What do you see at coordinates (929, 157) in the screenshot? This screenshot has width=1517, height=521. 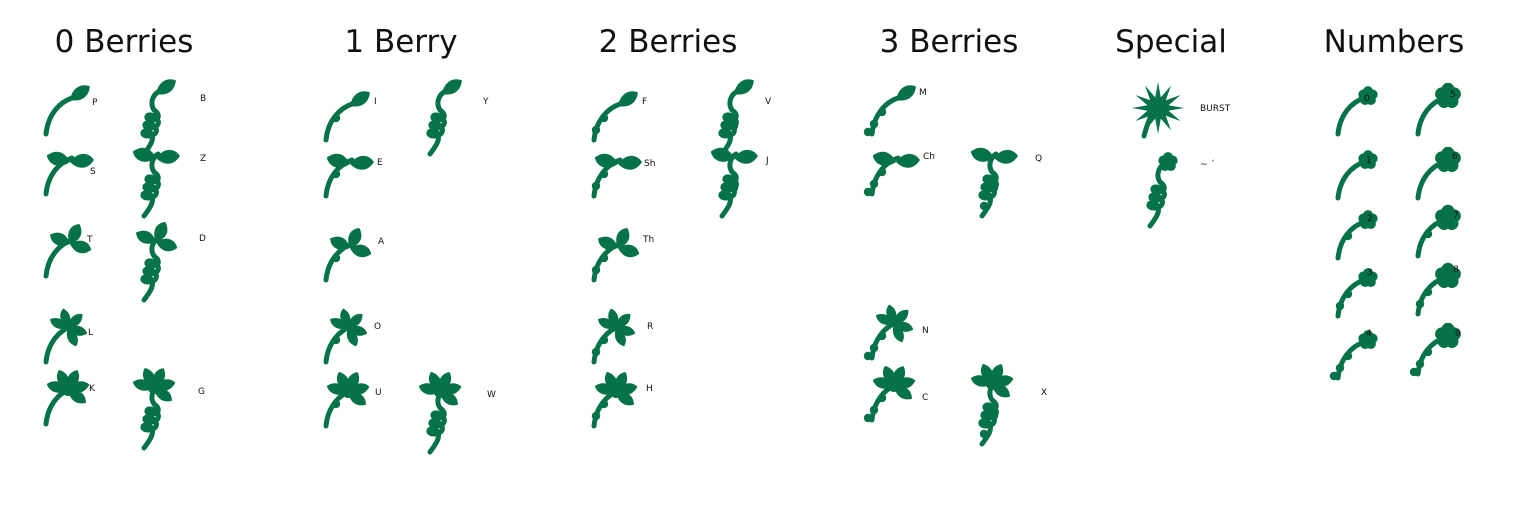 I see `glyph-label: Ch` at bounding box center [929, 157].